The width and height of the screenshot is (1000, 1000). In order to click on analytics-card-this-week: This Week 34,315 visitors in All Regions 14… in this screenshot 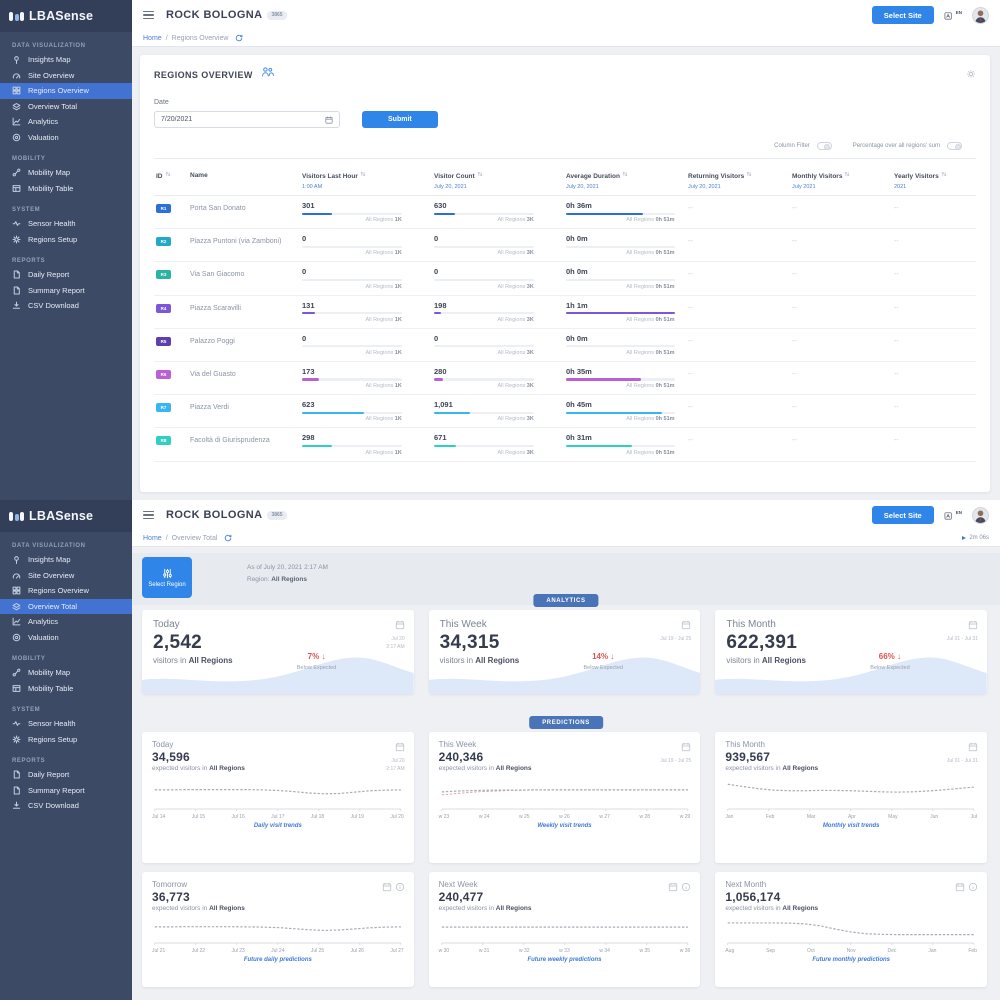, I will do `click(564, 652)`.